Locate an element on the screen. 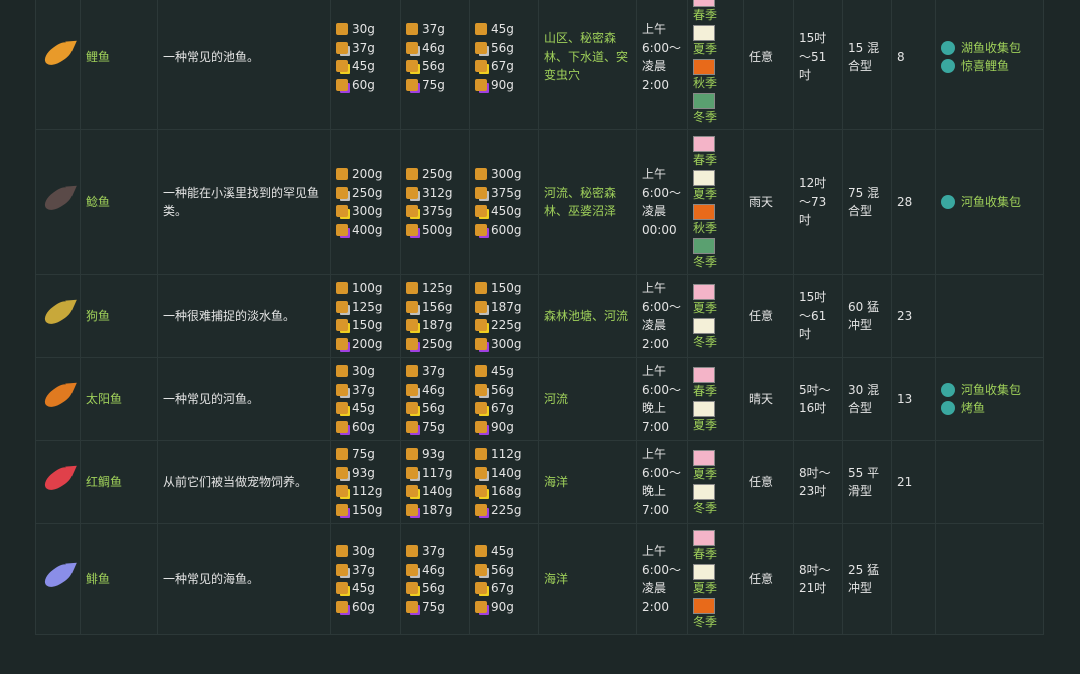  size-cell: 5吋～16吋 is located at coordinates (818, 399).